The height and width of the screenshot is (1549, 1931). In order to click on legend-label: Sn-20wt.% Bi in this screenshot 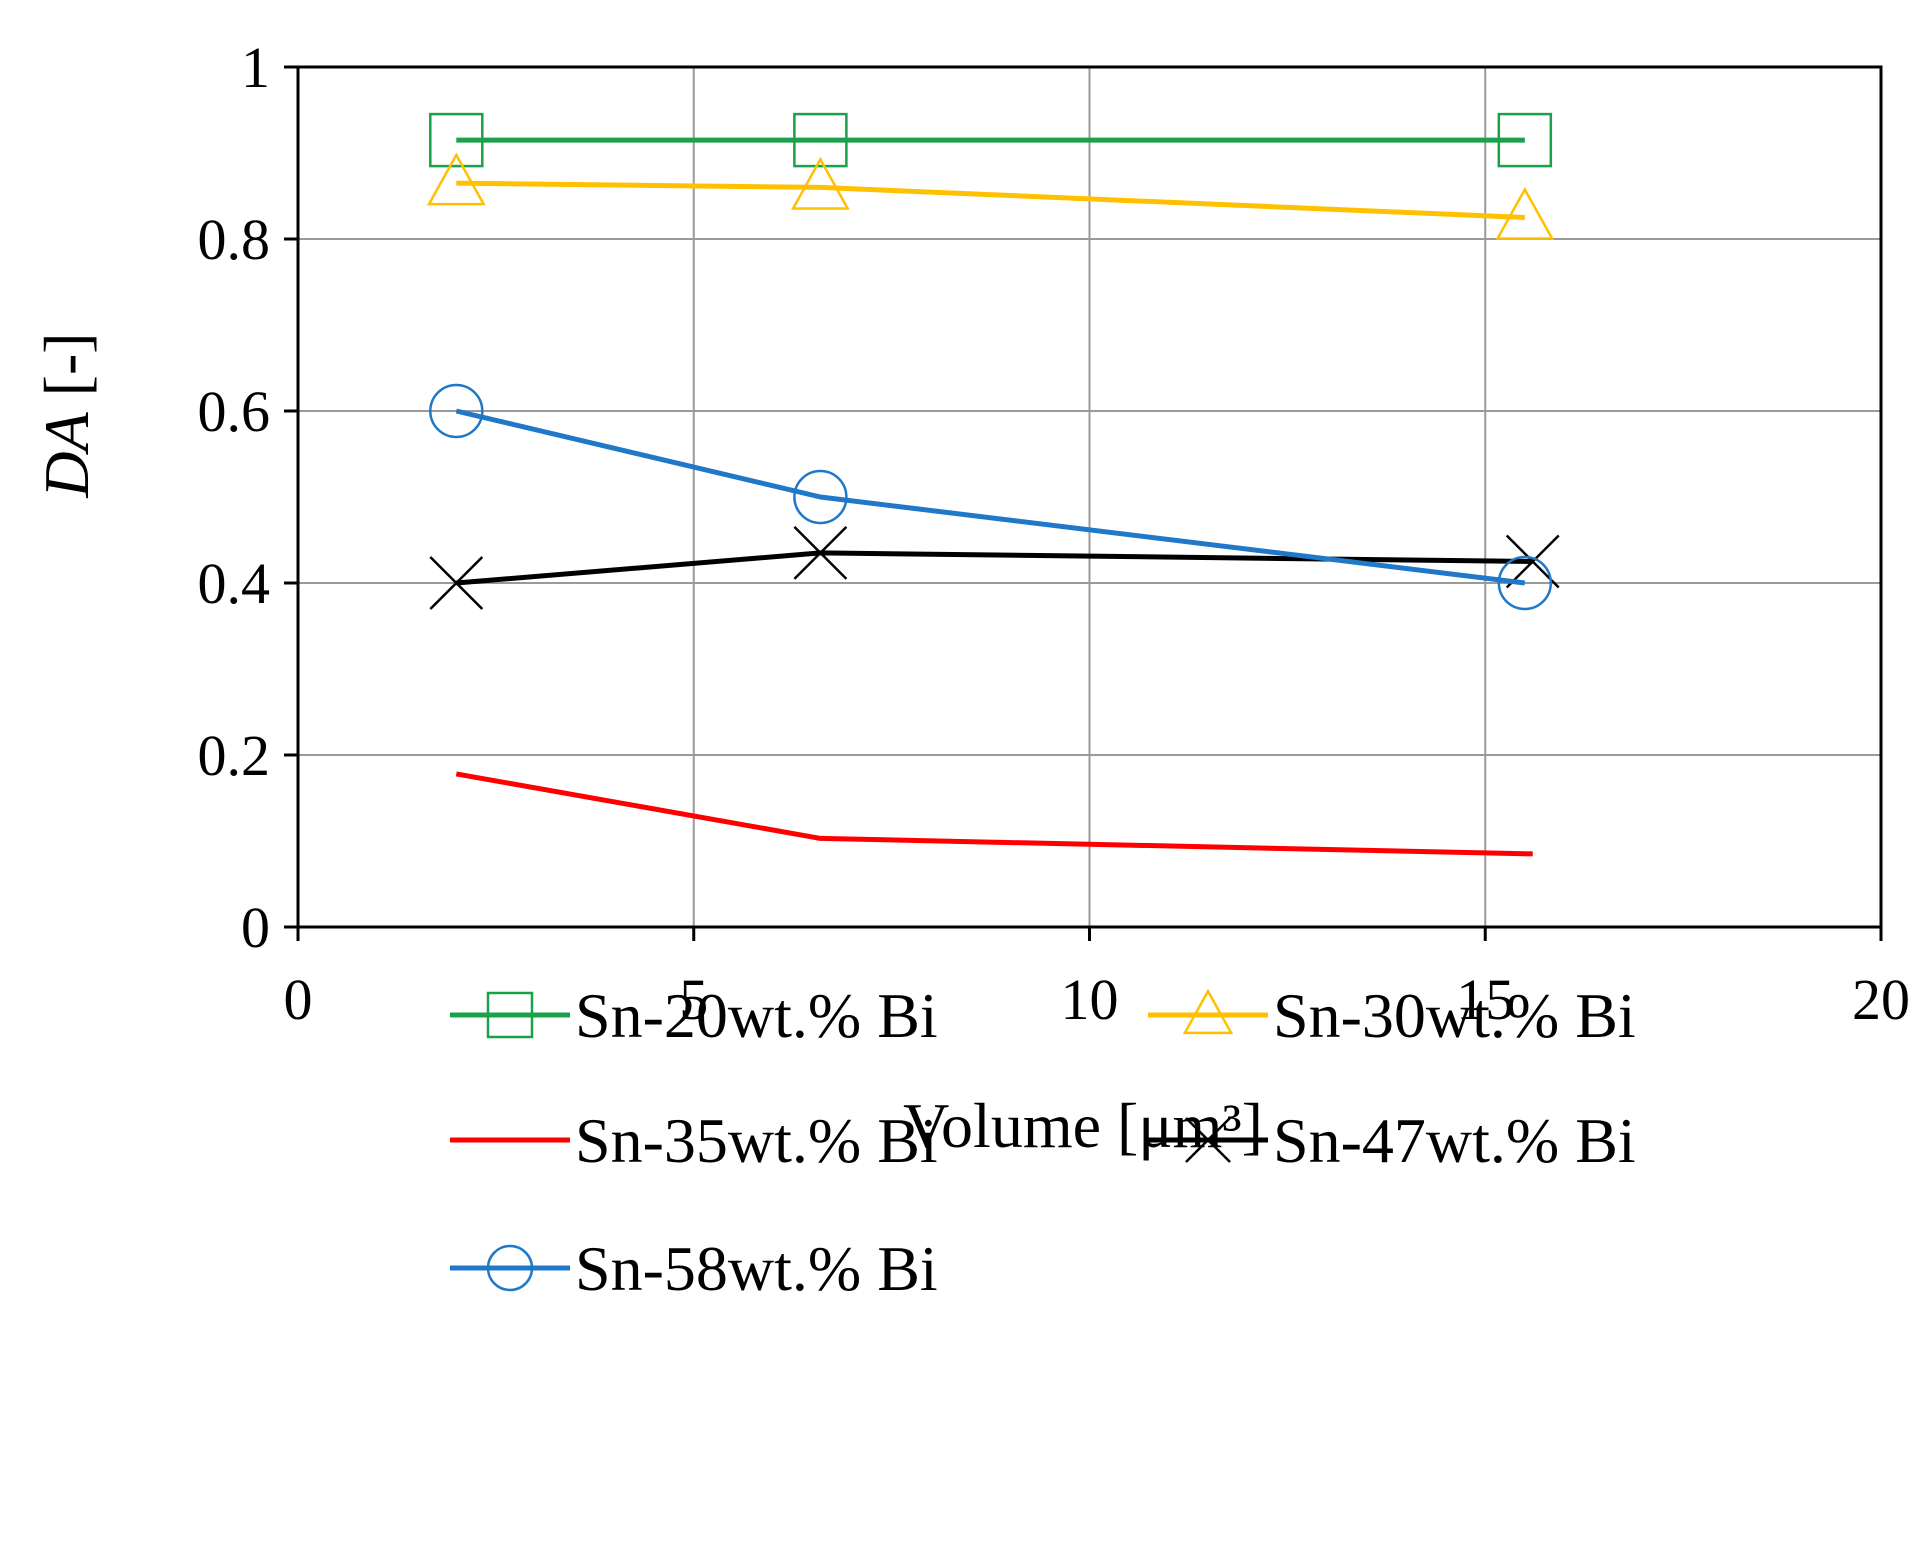, I will do `click(756, 1015)`.